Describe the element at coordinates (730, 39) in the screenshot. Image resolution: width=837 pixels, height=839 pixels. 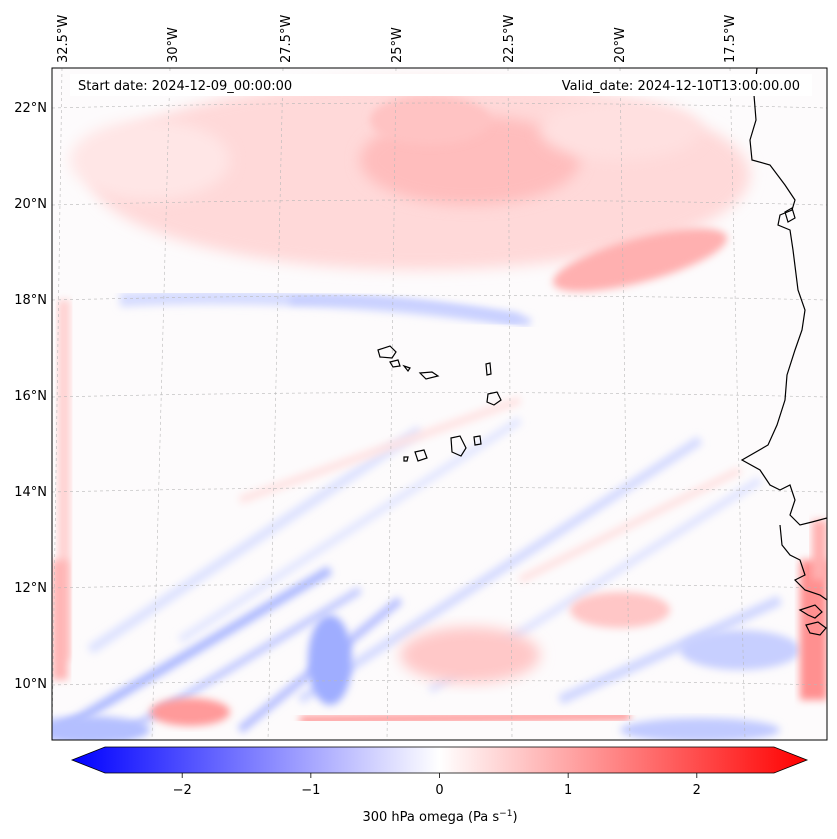
I see `lon-label: 17.5°W` at that location.